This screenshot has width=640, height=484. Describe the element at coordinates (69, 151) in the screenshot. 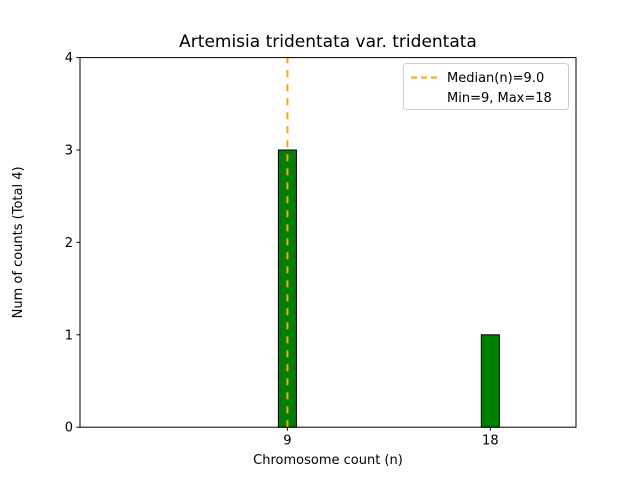

I see `y-tick-label: 3` at that location.